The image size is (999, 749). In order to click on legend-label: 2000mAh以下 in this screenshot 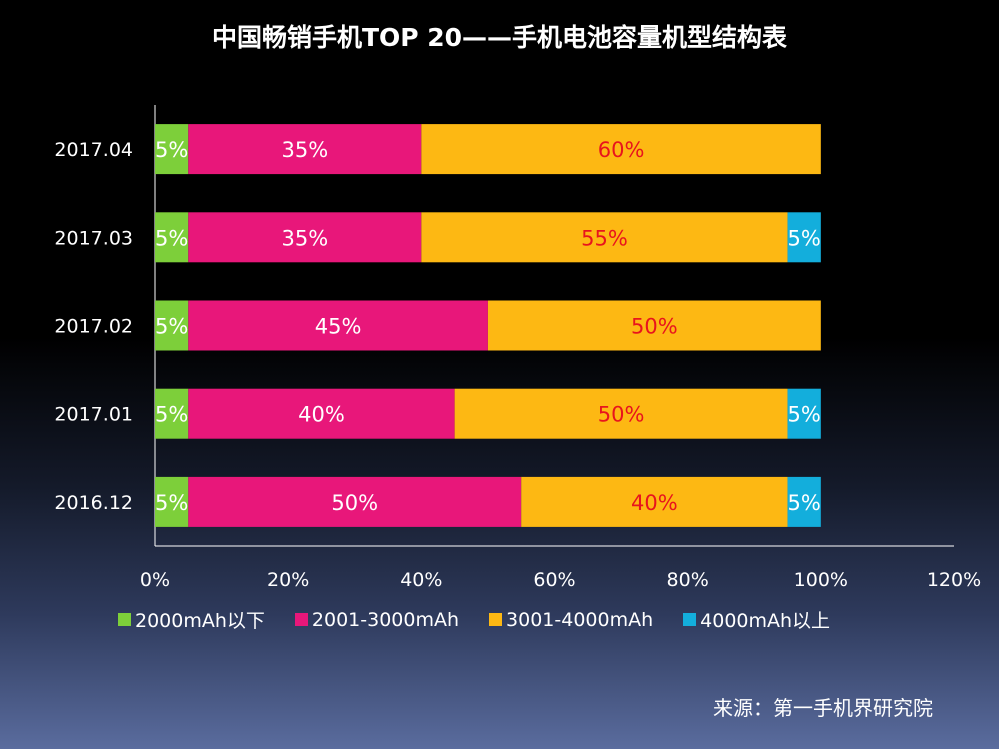, I will do `click(200, 621)`.